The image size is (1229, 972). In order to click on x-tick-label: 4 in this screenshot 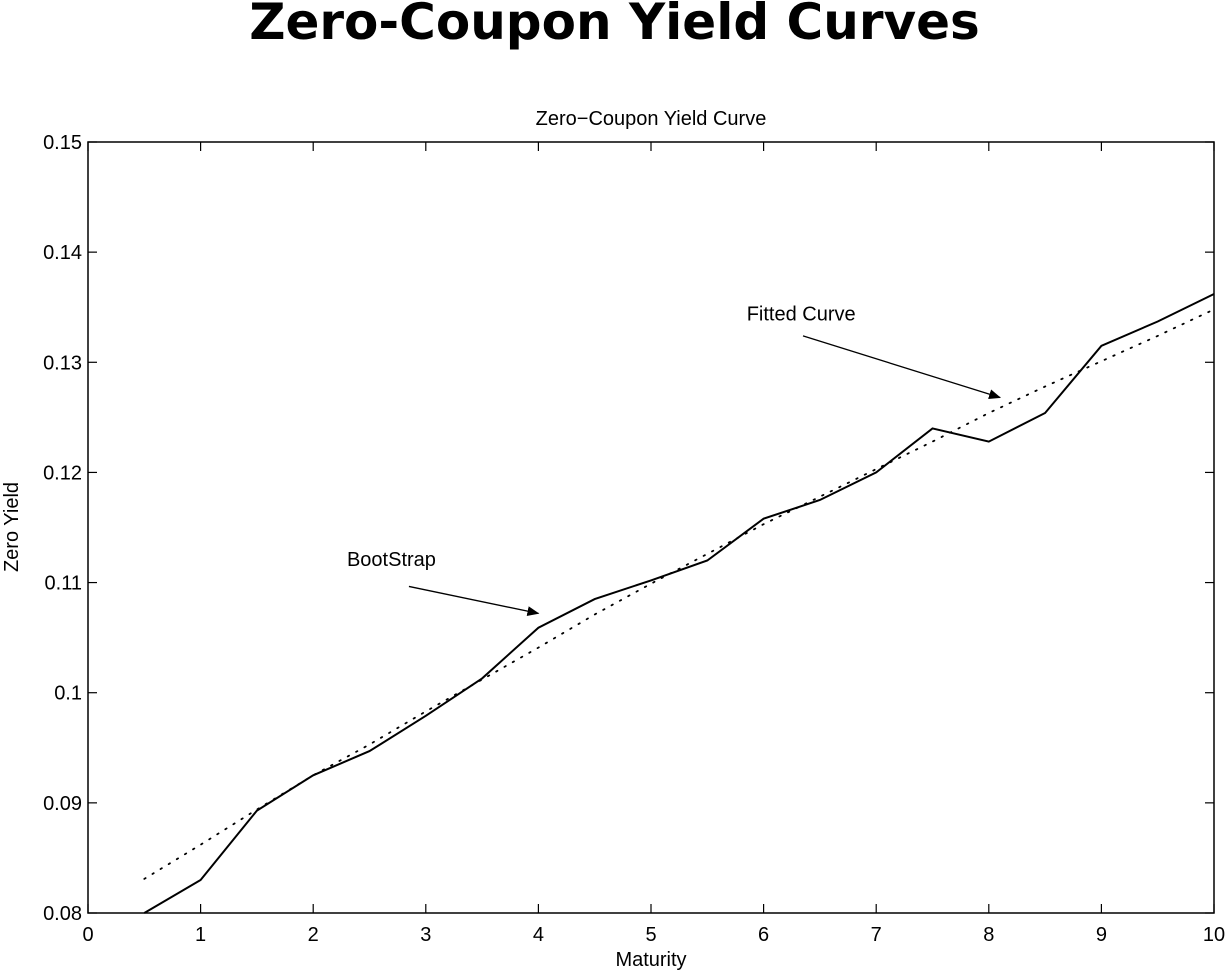, I will do `click(538, 935)`.